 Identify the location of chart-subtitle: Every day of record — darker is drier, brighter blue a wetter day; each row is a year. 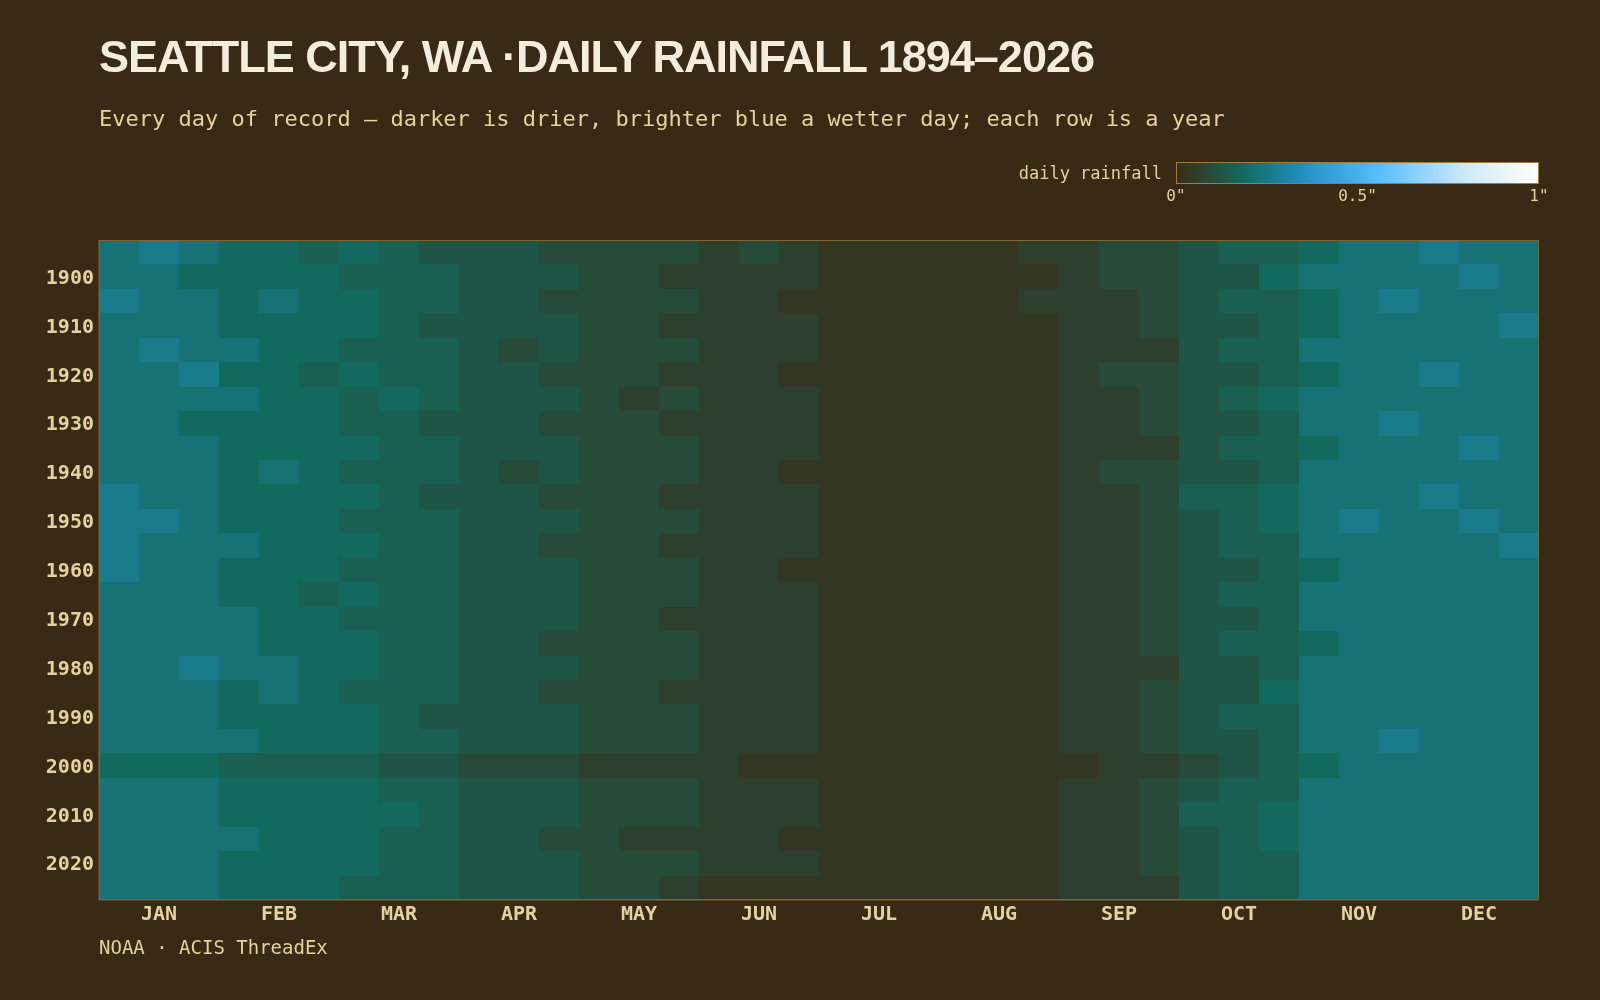
(662, 118).